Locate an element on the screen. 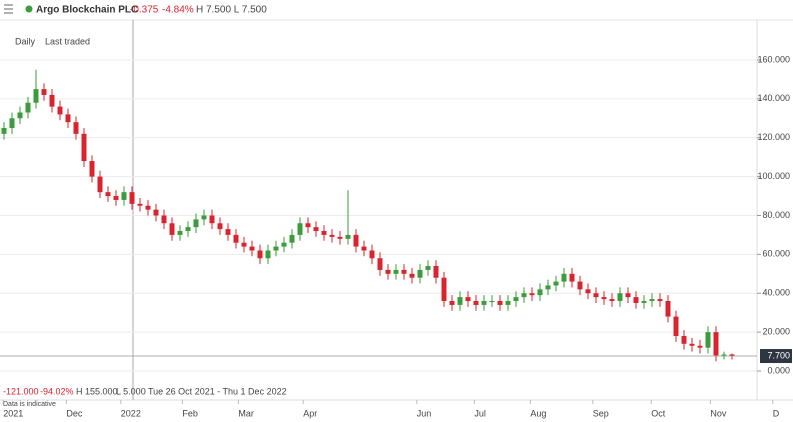 The width and height of the screenshot is (793, 422). y-tick-label: 80.000 is located at coordinates (776, 215).